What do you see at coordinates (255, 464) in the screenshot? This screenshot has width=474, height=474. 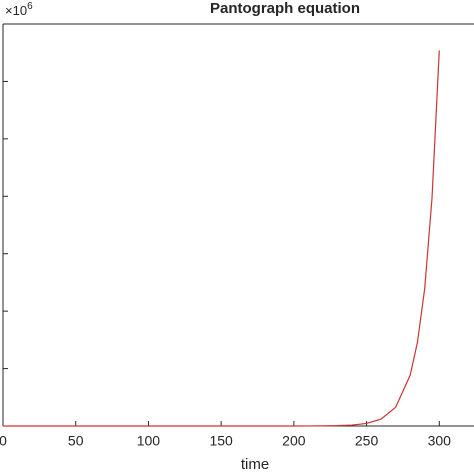 I see `x-axis-label: time` at bounding box center [255, 464].